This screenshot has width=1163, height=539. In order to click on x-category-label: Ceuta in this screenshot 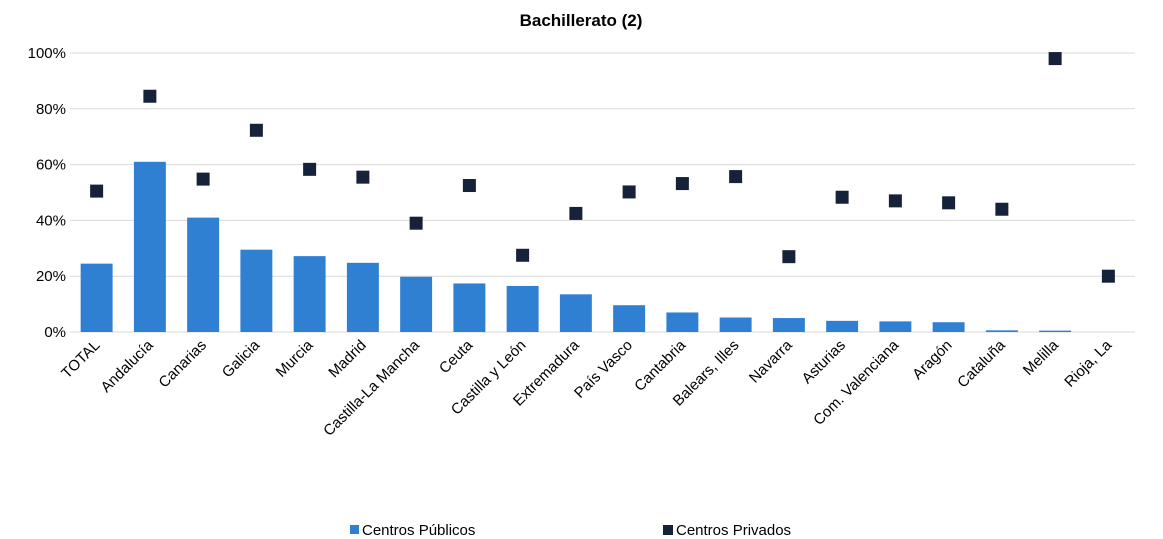, I will do `click(456, 356)`.